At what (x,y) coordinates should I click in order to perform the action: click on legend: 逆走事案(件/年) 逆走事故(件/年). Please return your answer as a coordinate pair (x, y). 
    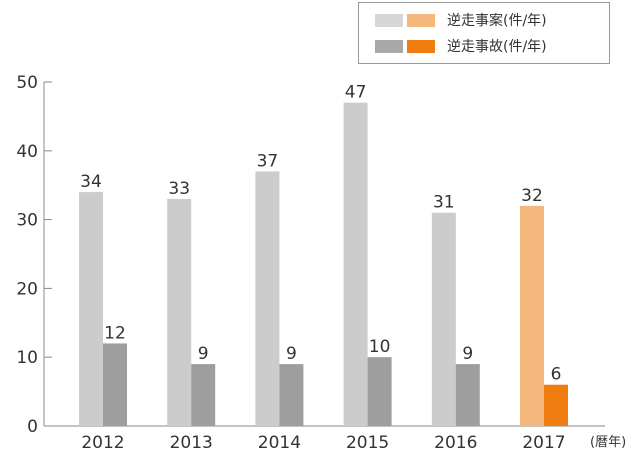
    Looking at the image, I should click on (484, 33).